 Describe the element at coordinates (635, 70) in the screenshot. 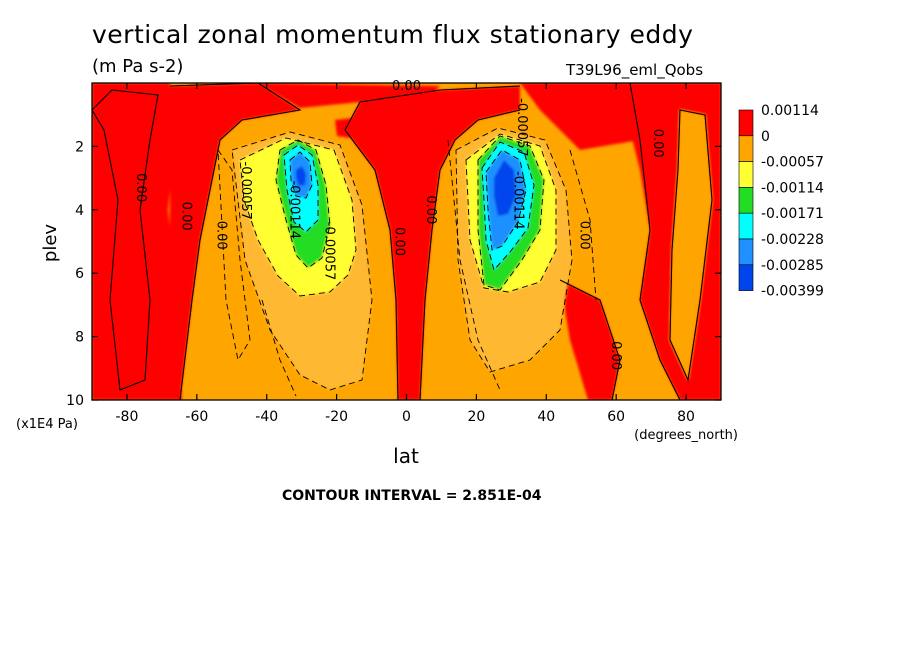

I see `dataset-label: T39L96_eml_Qobs` at that location.